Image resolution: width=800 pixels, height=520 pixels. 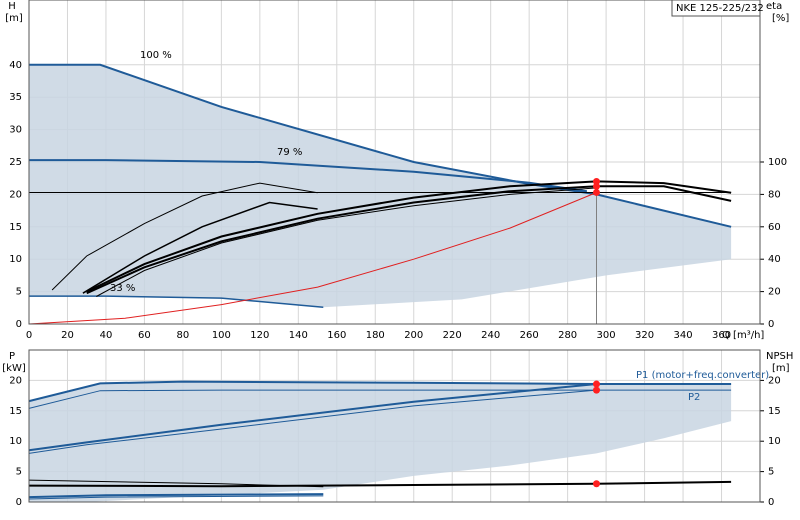 I want to click on y2-tick-label: 80, so click(x=774, y=194).